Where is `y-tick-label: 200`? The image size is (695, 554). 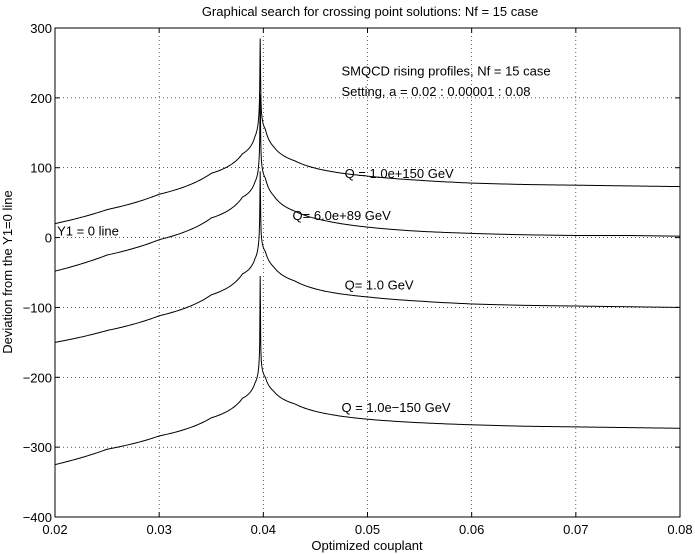 y-tick-label: 200 is located at coordinates (41, 98).